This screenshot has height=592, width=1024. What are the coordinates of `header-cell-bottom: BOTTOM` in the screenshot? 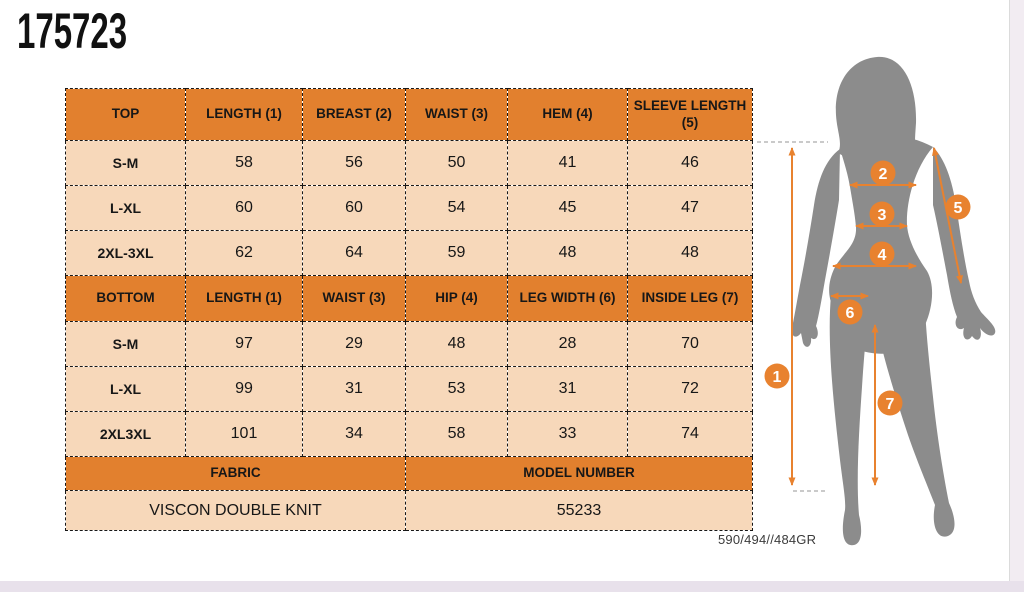 It's located at (125, 298).